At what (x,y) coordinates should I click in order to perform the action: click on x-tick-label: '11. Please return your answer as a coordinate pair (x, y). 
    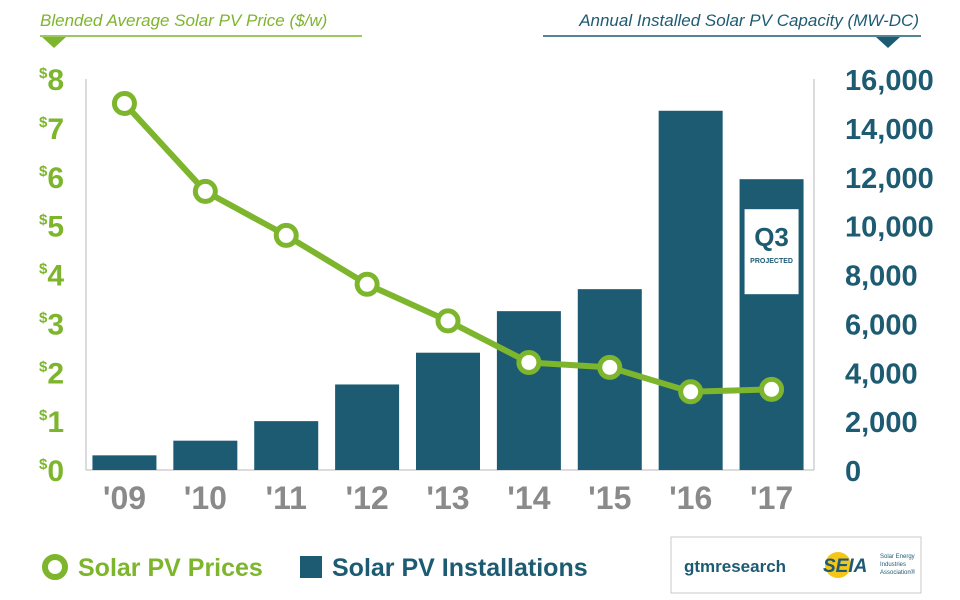
    Looking at the image, I should click on (286, 498).